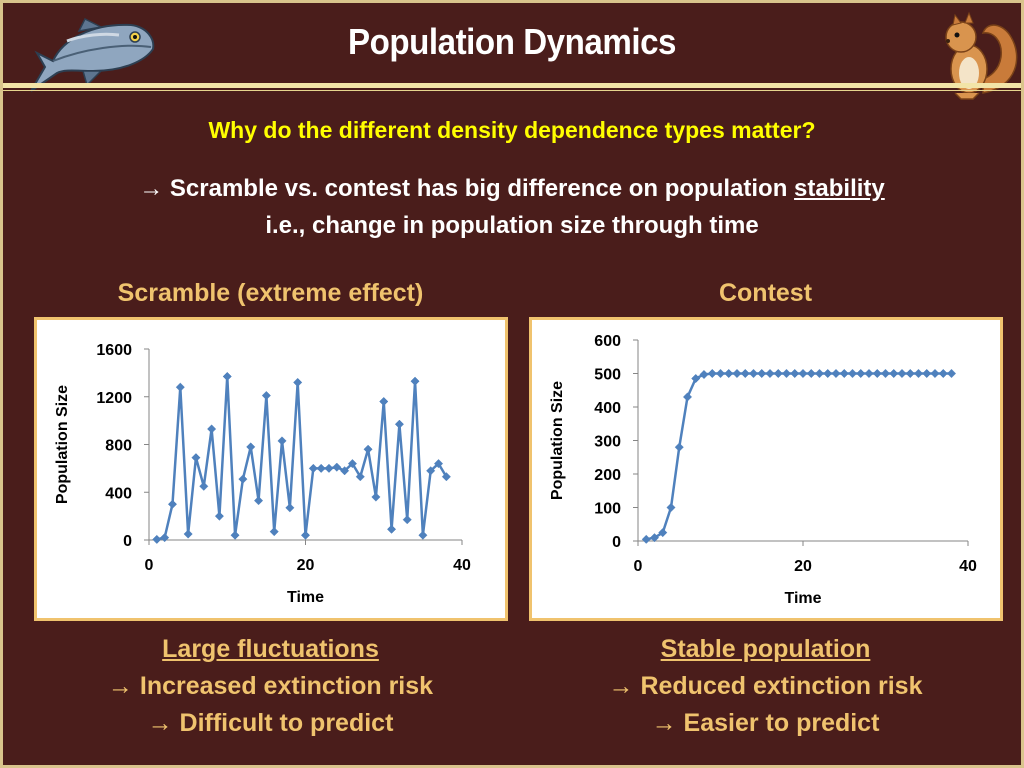 The width and height of the screenshot is (1024, 768). I want to click on y-tick-label: 600, so click(607, 341).